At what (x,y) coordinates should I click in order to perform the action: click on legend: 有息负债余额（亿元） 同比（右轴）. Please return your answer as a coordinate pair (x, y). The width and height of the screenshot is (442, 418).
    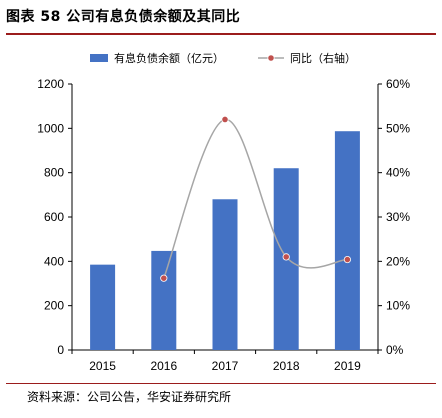
    Looking at the image, I should click on (223, 58).